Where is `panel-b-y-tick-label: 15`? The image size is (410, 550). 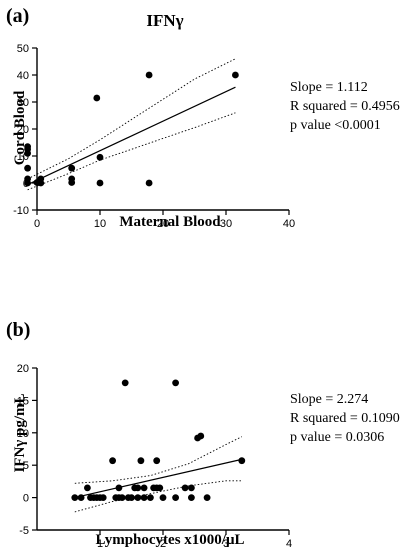
panel-b-y-tick-label: 15 is located at coordinates (23, 401).